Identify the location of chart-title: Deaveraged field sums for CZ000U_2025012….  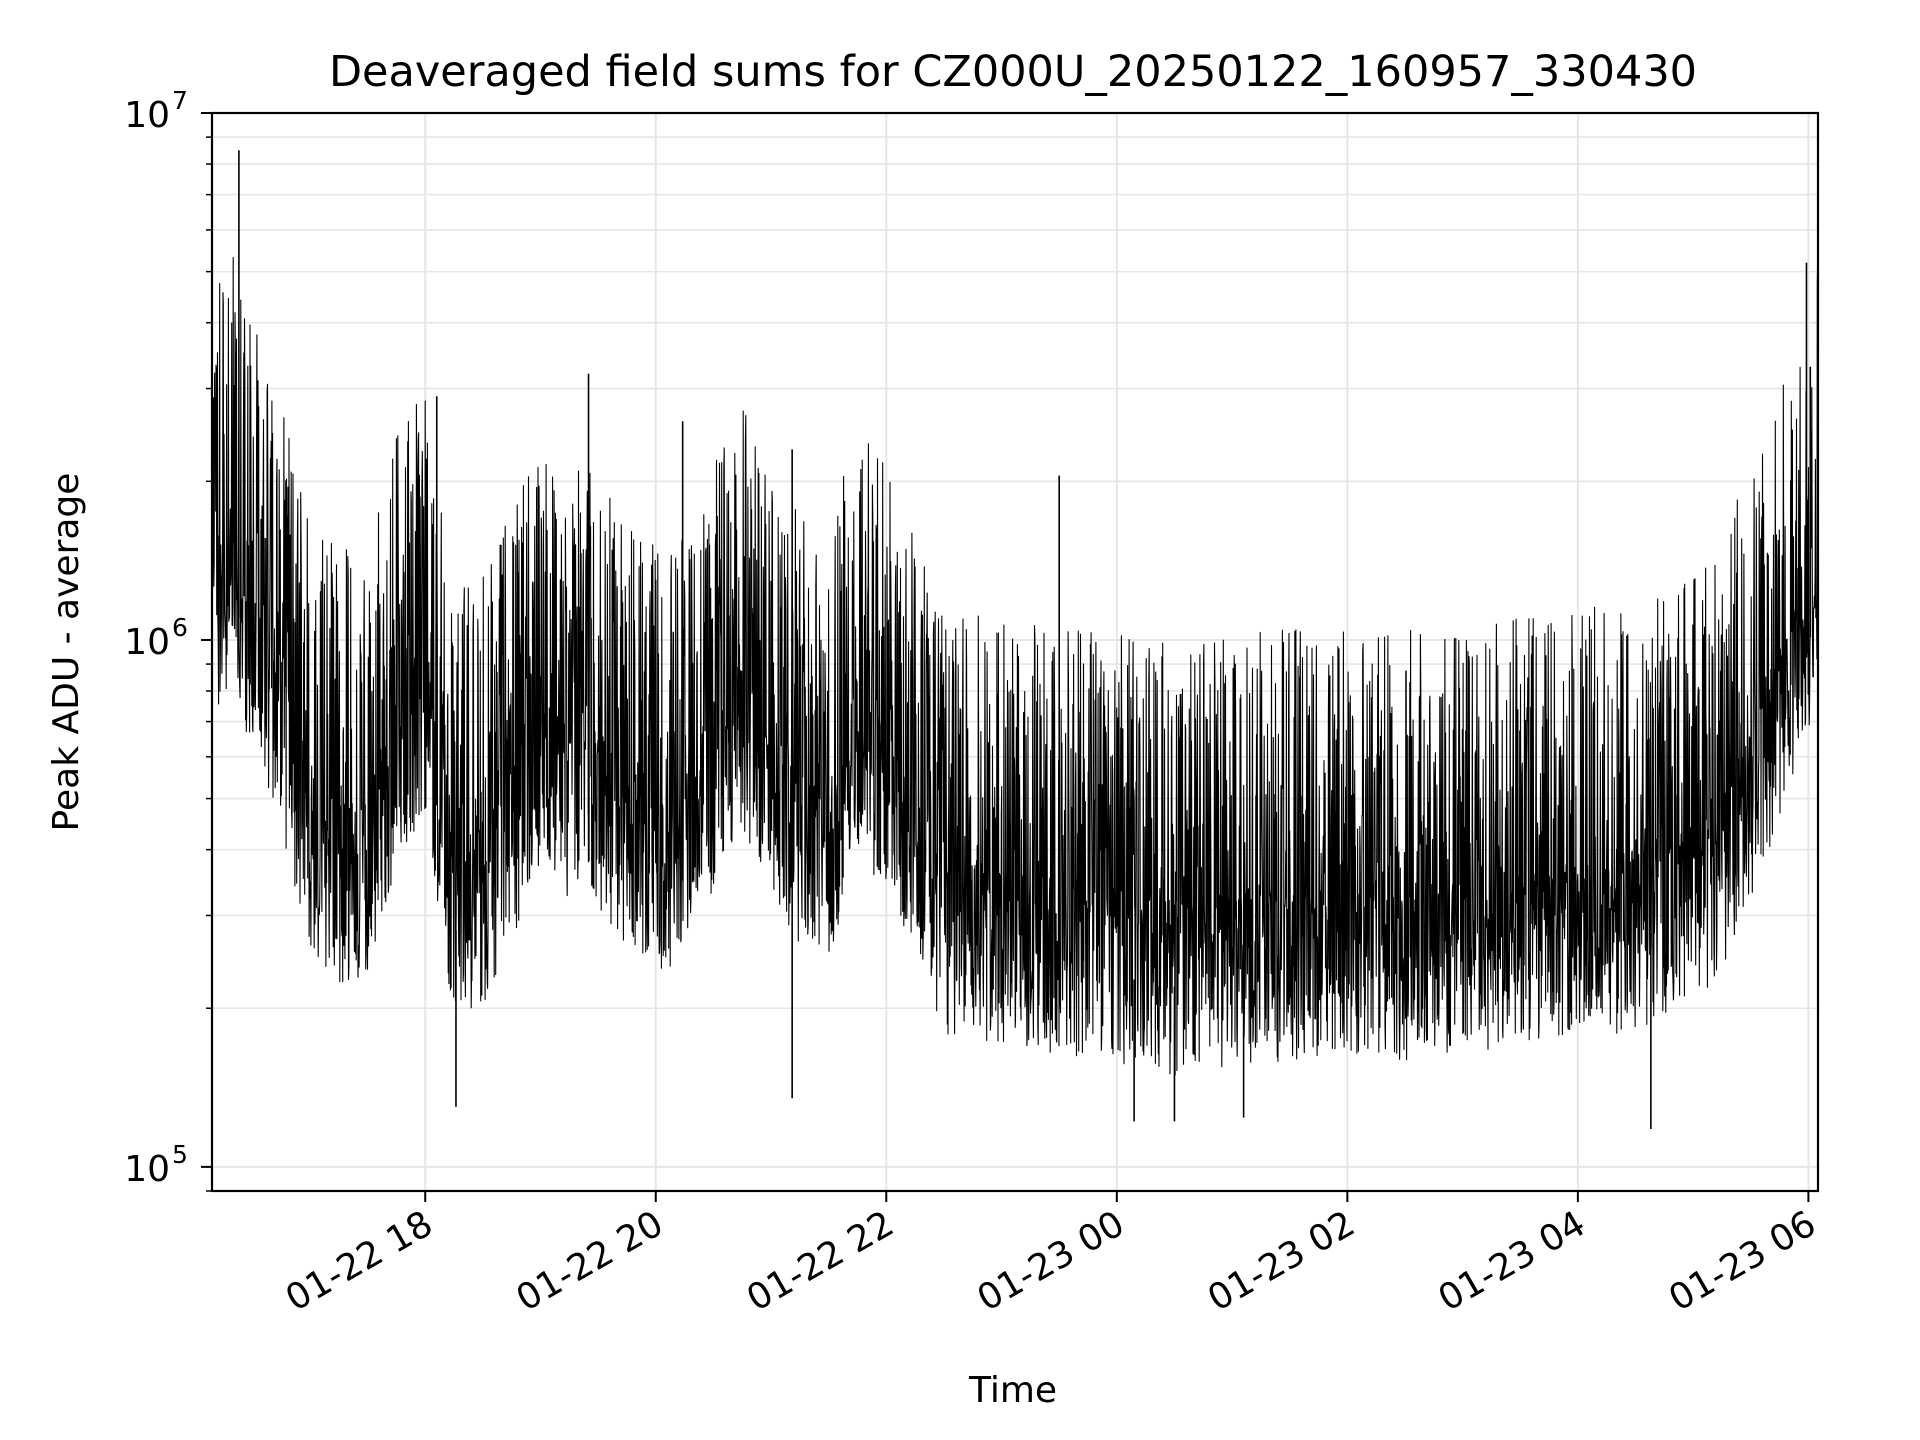
(1013, 72).